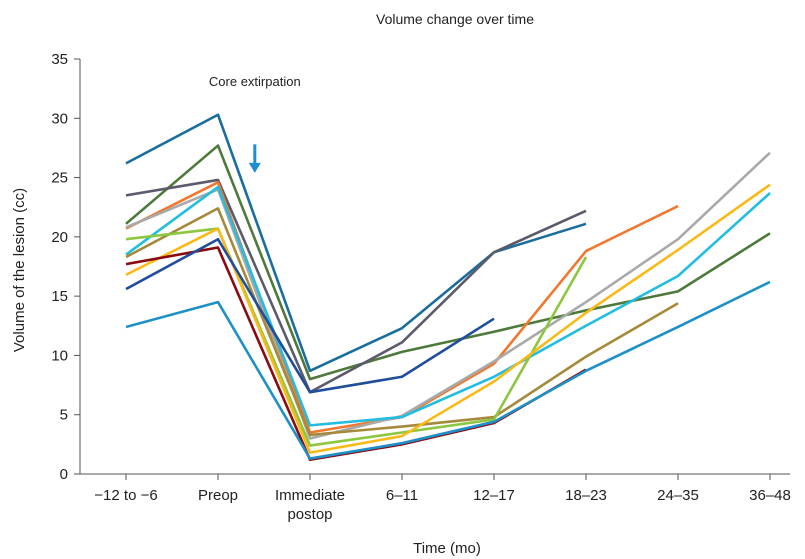  Describe the element at coordinates (59, 59) in the screenshot. I see `y-tick-label: 35` at that location.